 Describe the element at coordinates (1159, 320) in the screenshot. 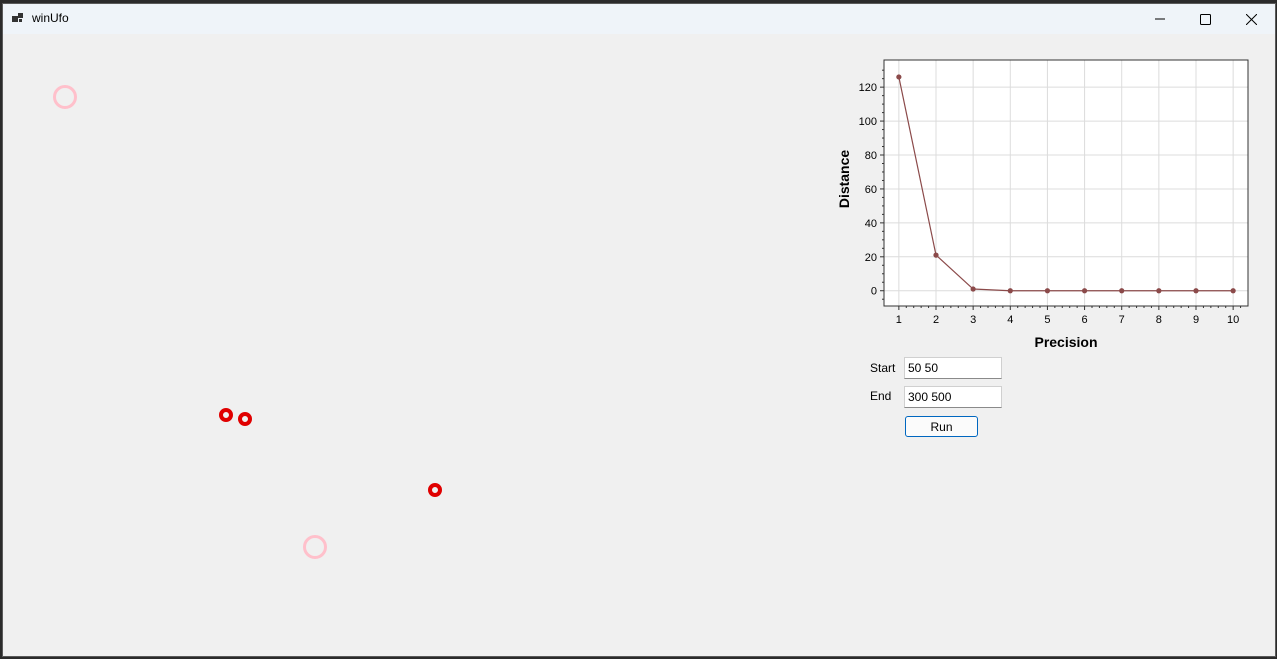

I see `x-tick-label: 8` at that location.